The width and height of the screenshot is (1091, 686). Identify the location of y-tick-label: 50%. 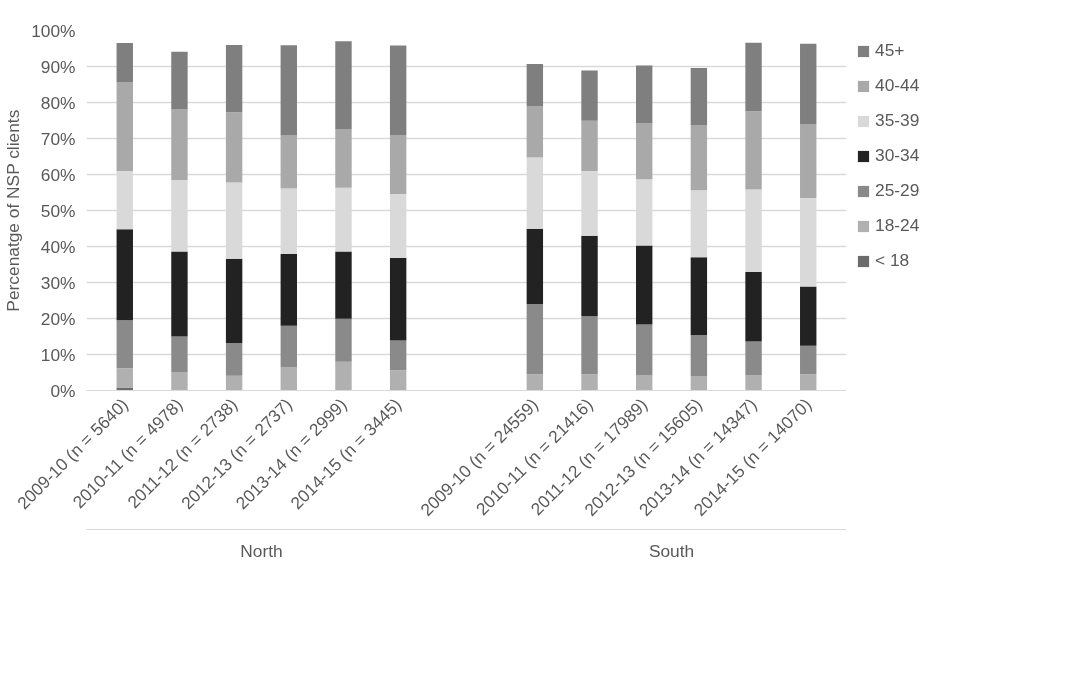
(58, 210).